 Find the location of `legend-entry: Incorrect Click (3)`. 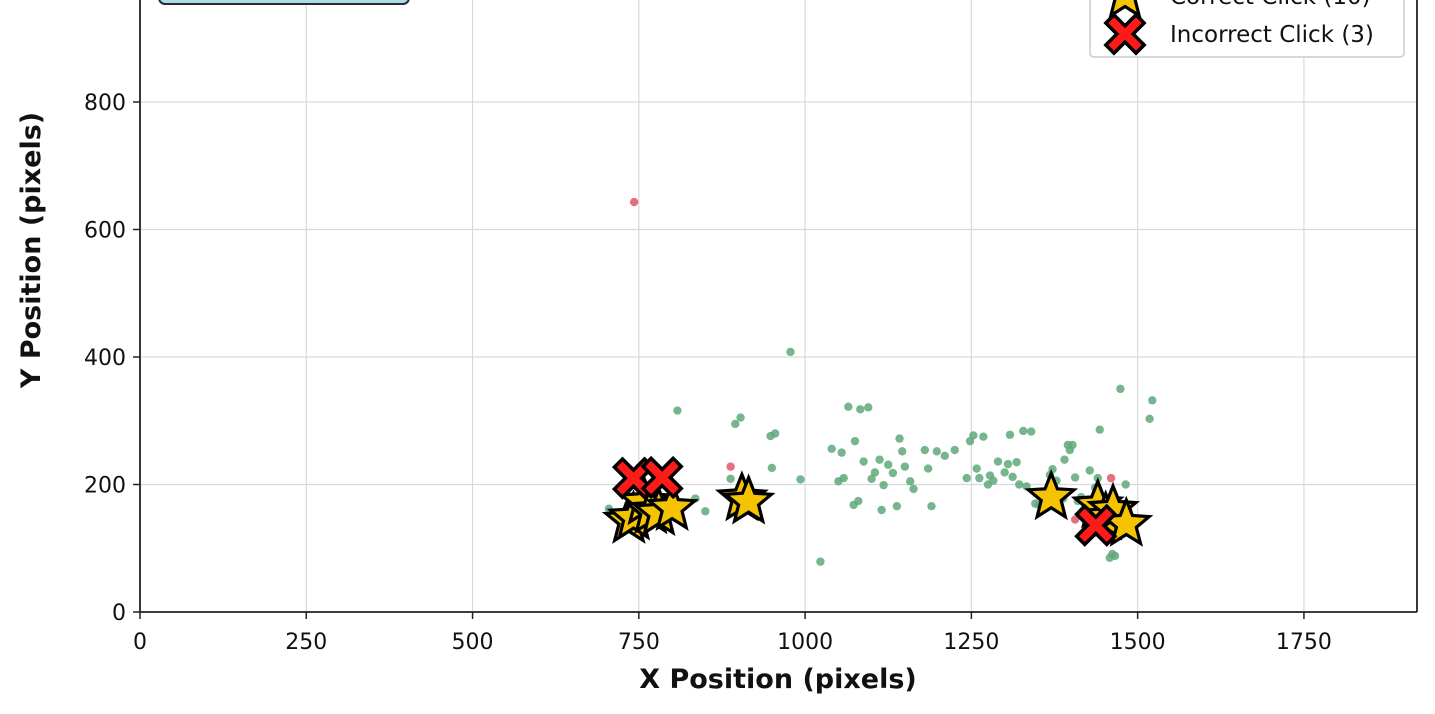

legend-entry: Incorrect Click (3) is located at coordinates (1238, 34).